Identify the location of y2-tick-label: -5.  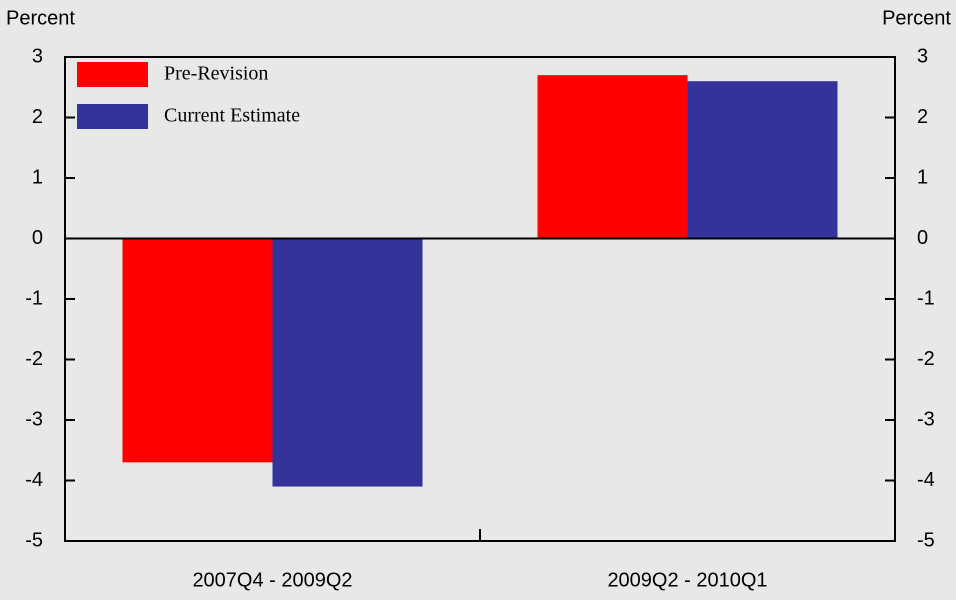
(926, 540).